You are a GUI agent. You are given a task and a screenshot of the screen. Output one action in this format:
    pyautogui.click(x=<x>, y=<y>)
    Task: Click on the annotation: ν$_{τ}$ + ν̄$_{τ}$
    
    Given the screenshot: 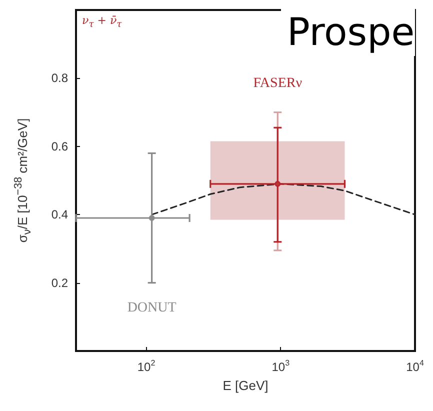 What is the action you would take?
    pyautogui.click(x=102, y=22)
    